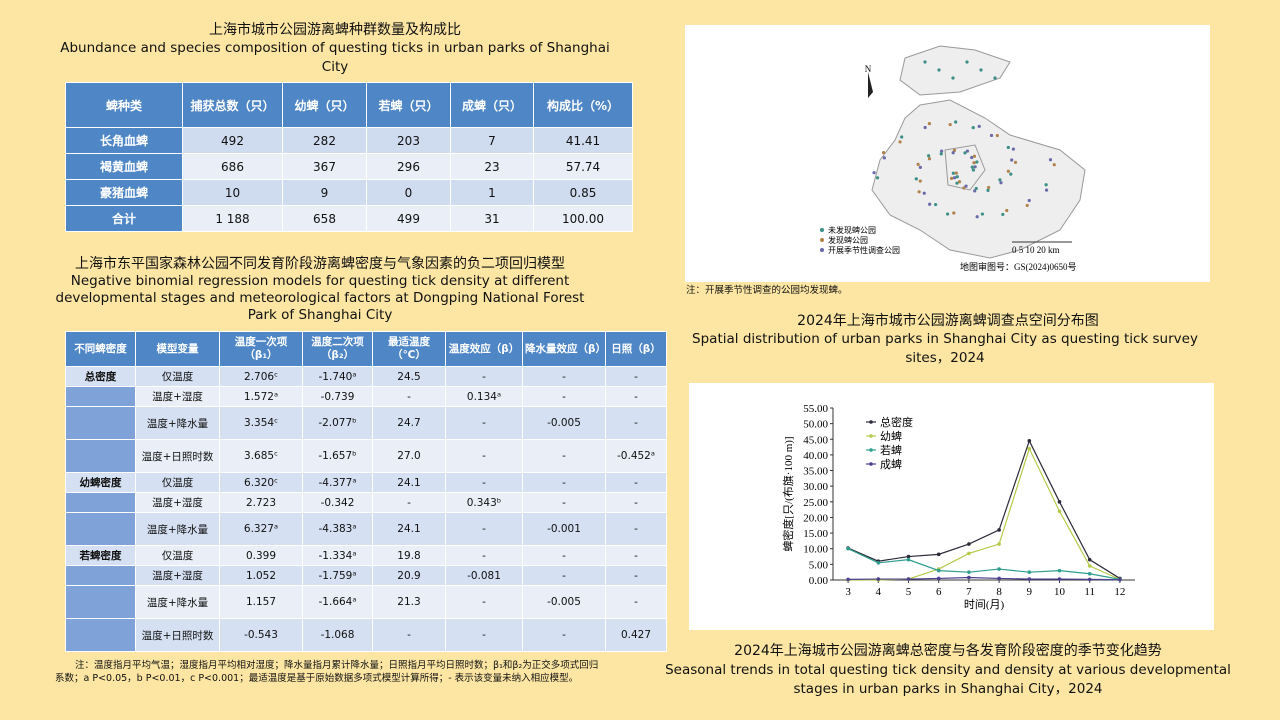 This screenshot has width=1280, height=720. What do you see at coordinates (999, 592) in the screenshot?
I see `x-tick-label: 8` at bounding box center [999, 592].